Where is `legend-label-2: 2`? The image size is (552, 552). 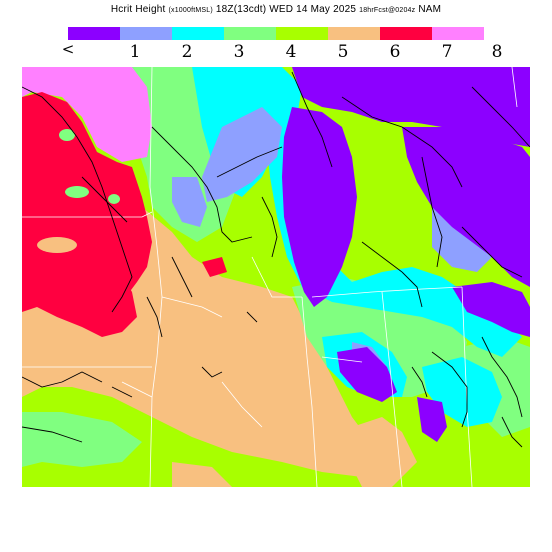 legend-label-2: 2 is located at coordinates (187, 52).